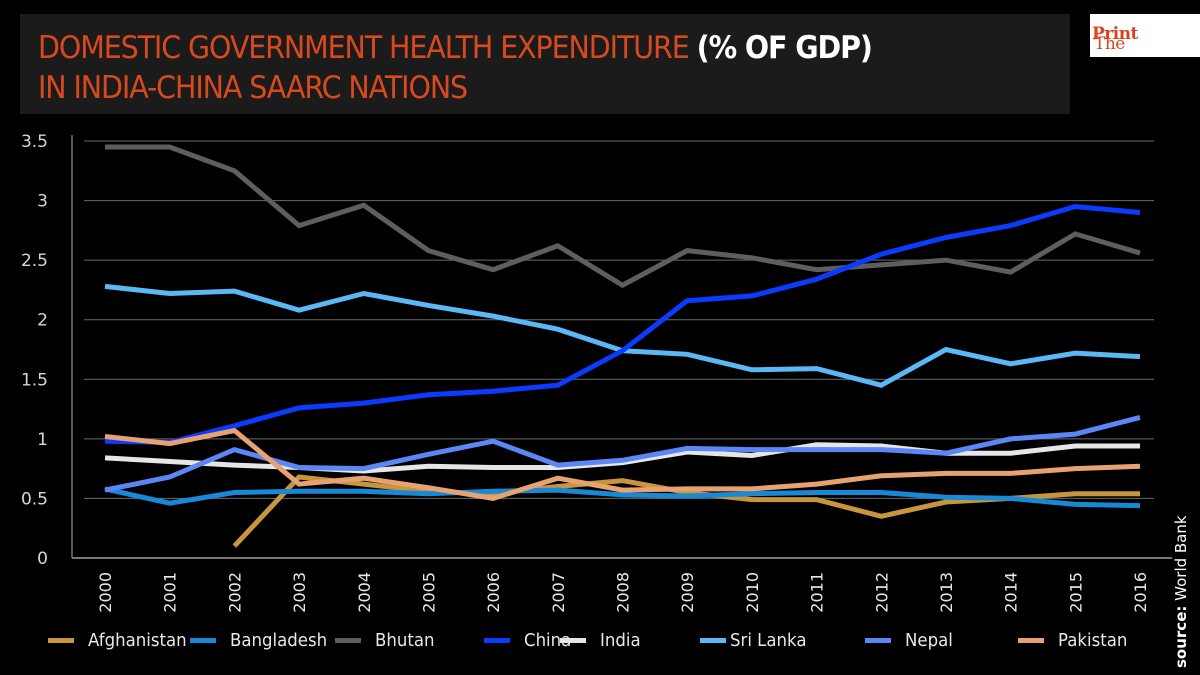  Describe the element at coordinates (34, 499) in the screenshot. I see `y-tick-label: 0.5` at that location.